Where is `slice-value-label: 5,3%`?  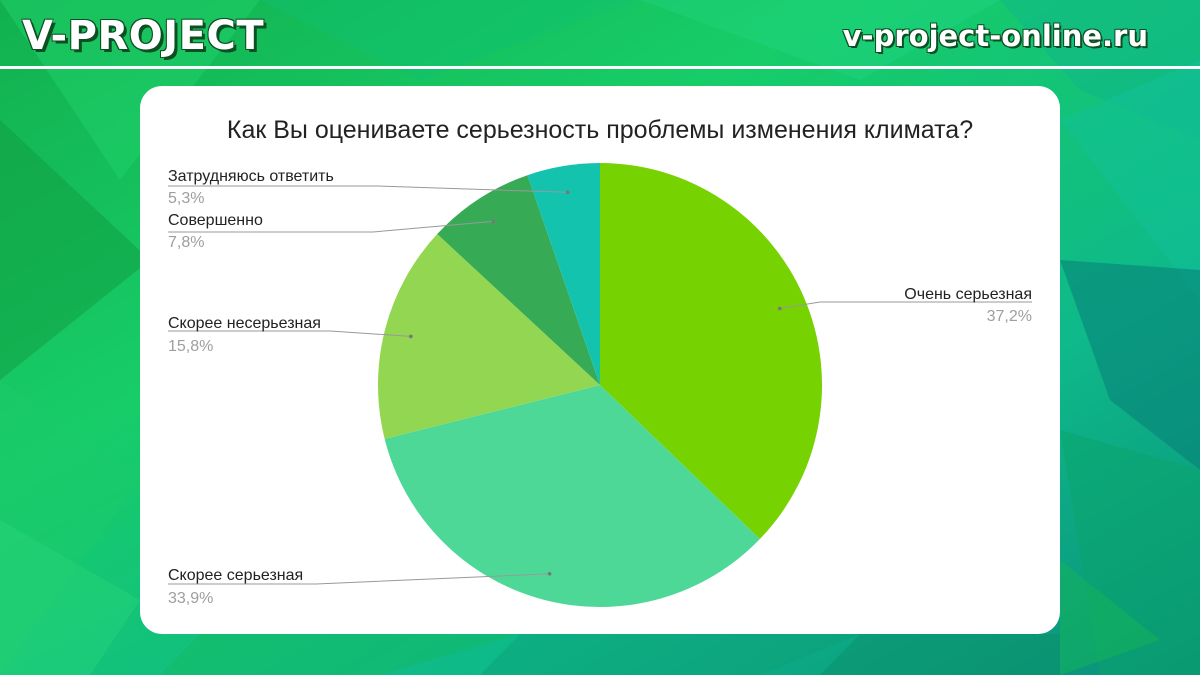
slice-value-label: 5,3% is located at coordinates (186, 198).